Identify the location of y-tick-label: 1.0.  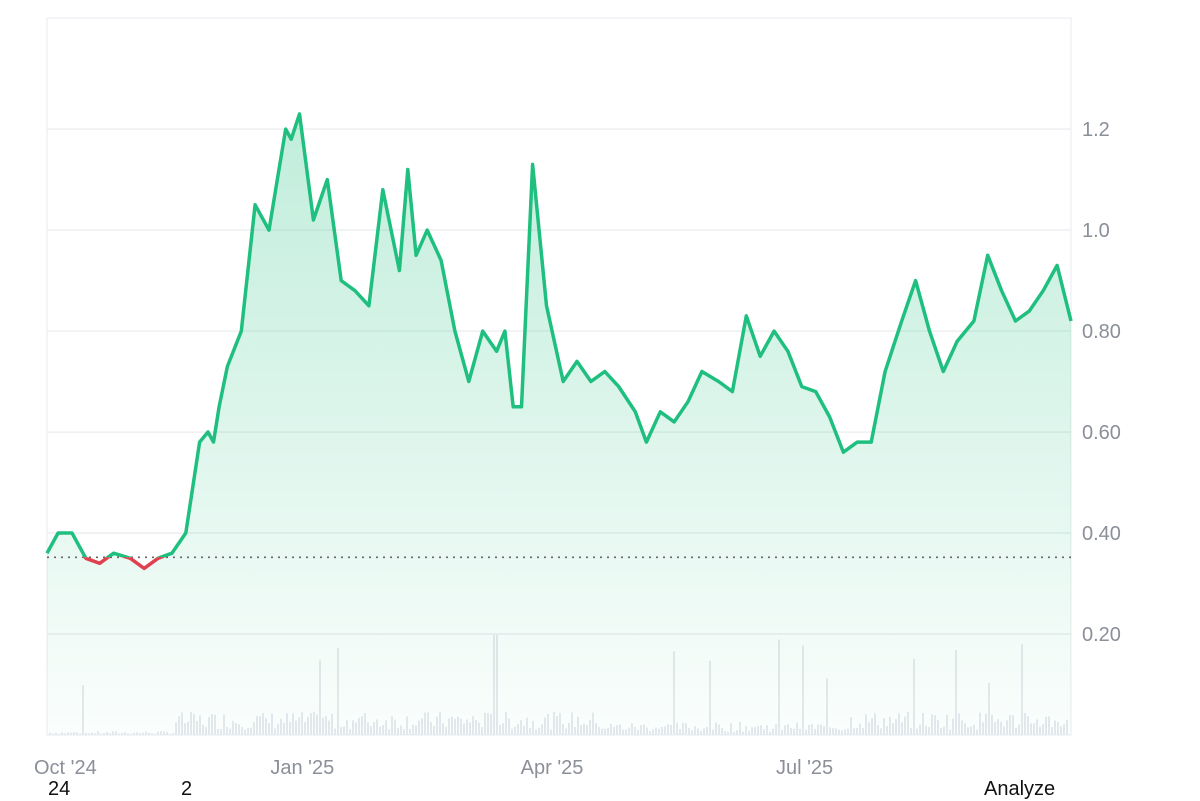
(1096, 231).